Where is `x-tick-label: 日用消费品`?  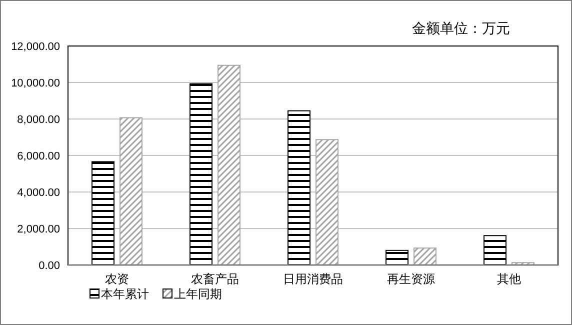 x-tick-label: 日用消费品 is located at coordinates (313, 279).